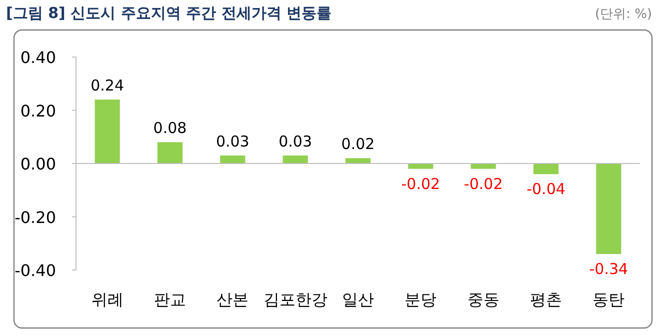  I want to click on chart-title: [그림 8] 신도시 주요지역 주간 전세가격 변동률, so click(169, 13).